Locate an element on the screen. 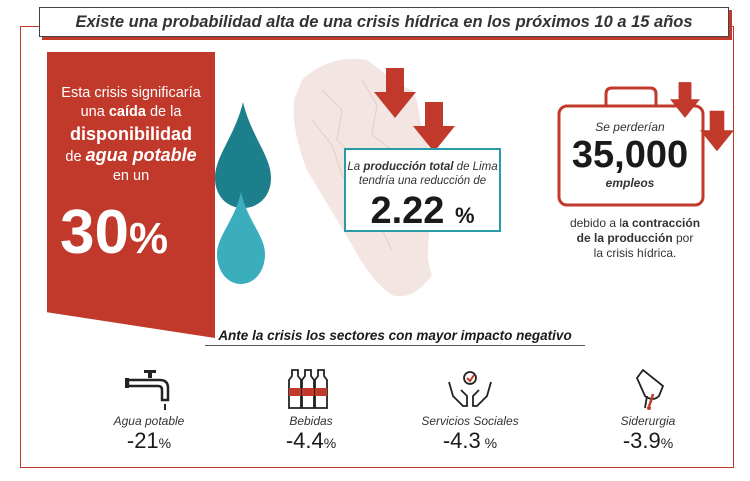 This screenshot has width=750, height=481. steel-icon is located at coordinates (650, 389).